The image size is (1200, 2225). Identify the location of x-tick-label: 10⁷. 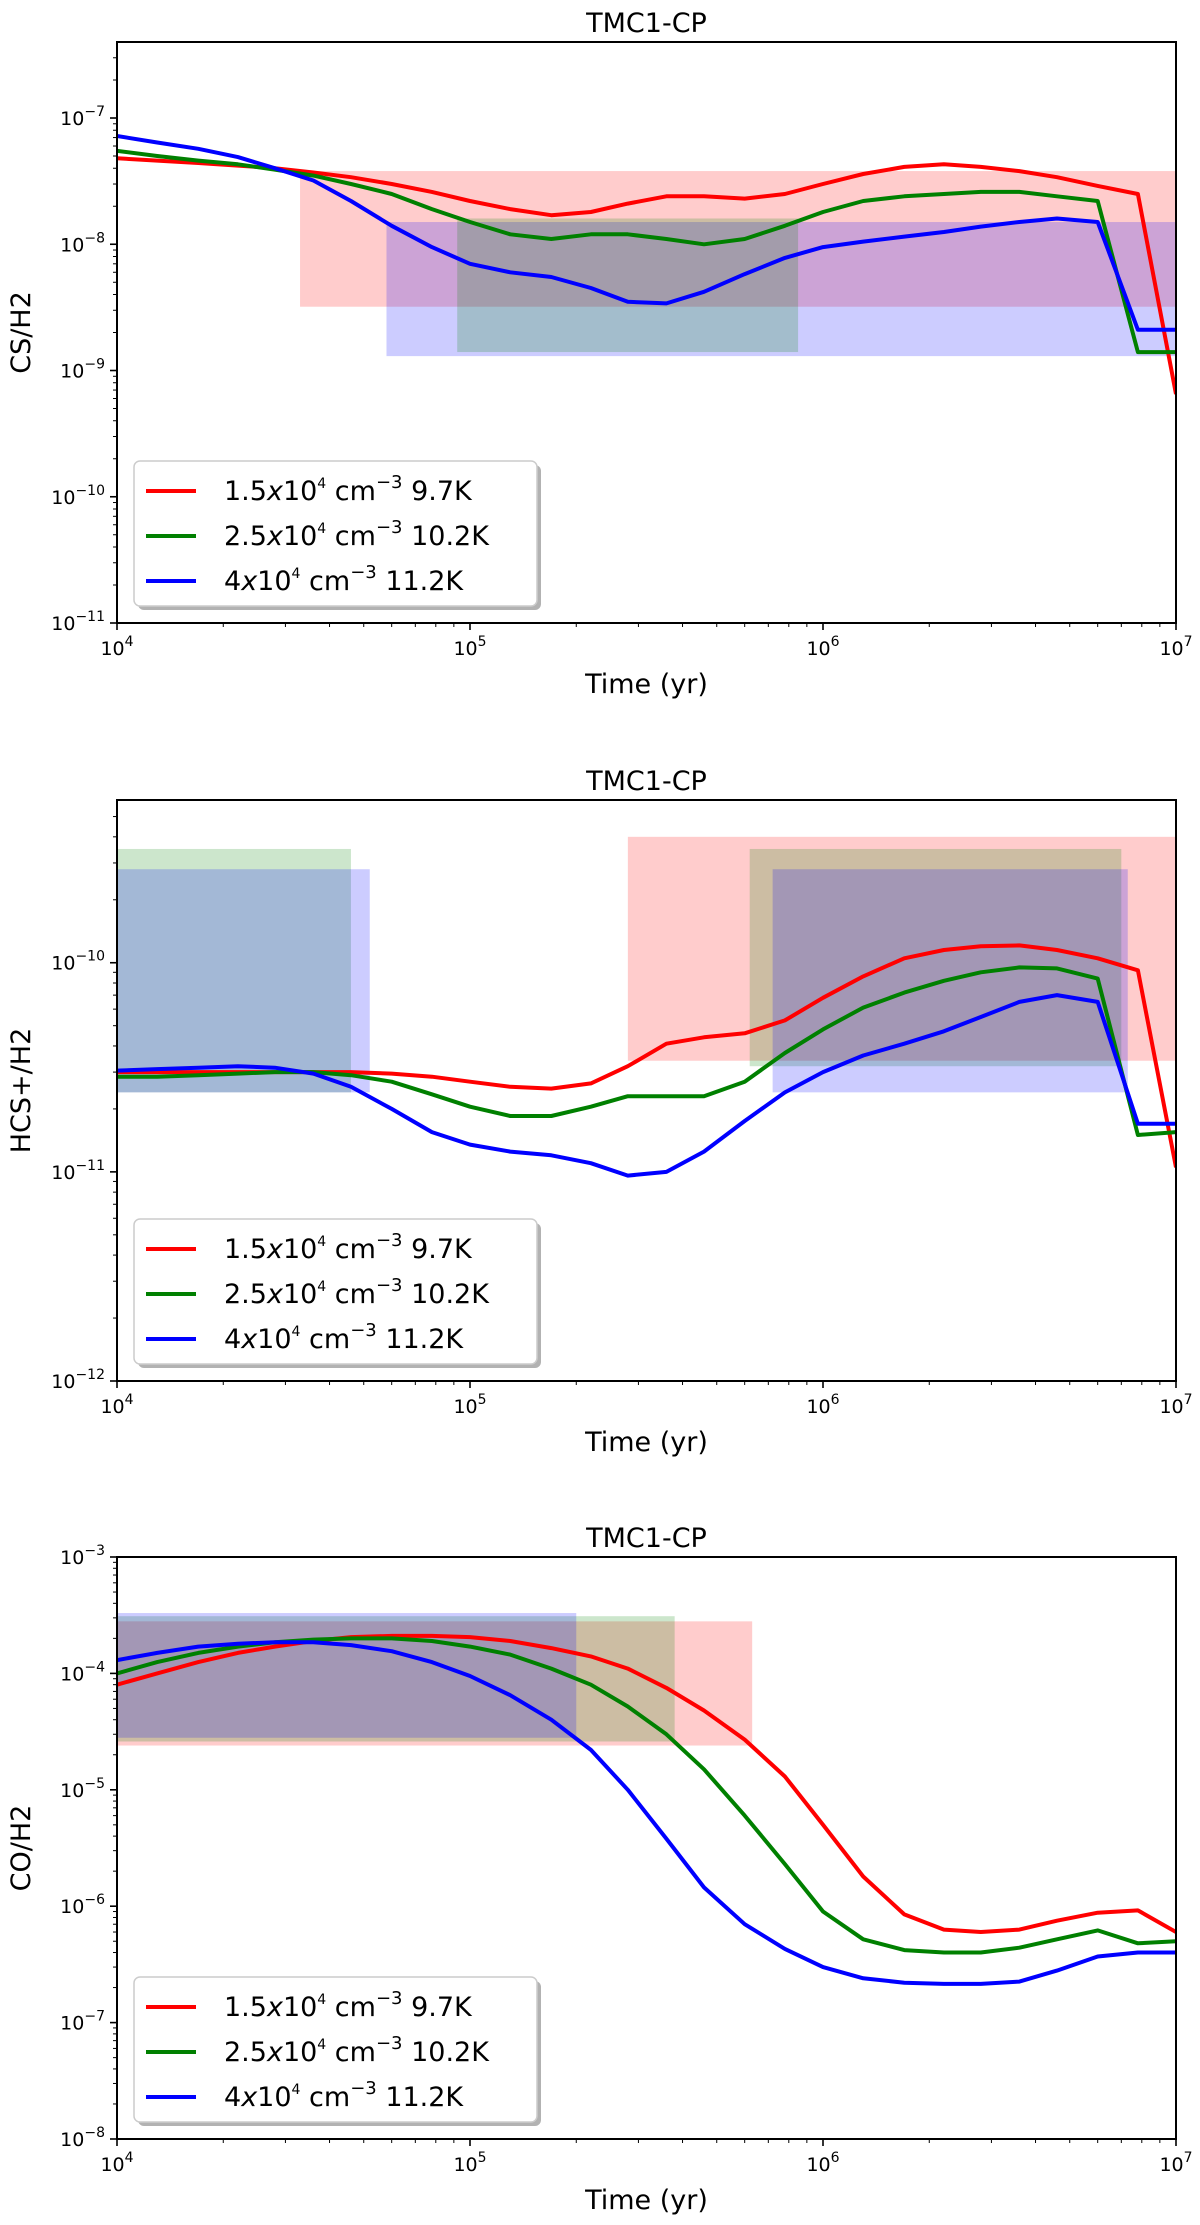
(1175, 1405).